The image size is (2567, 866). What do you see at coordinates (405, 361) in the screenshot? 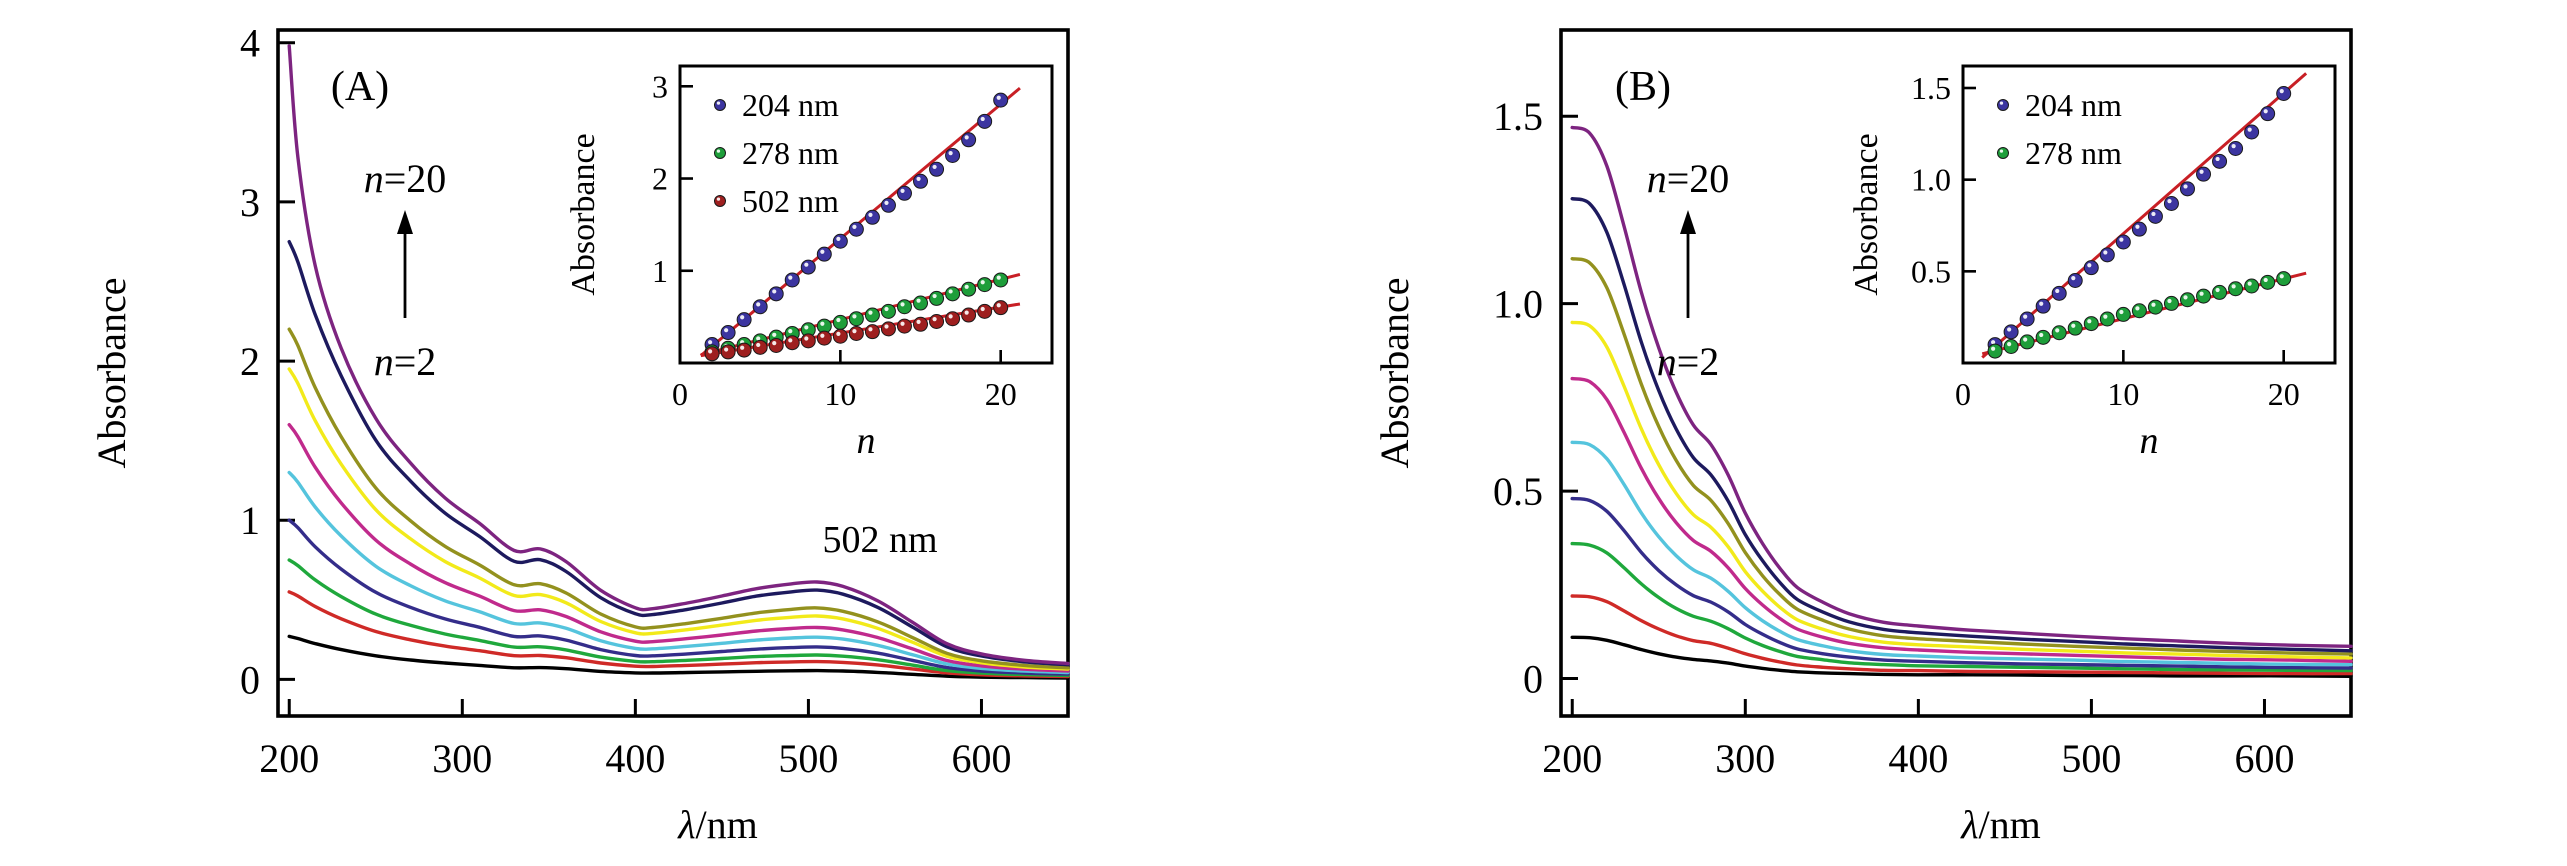
I see `annotation-n-bottom: n=2` at bounding box center [405, 361].